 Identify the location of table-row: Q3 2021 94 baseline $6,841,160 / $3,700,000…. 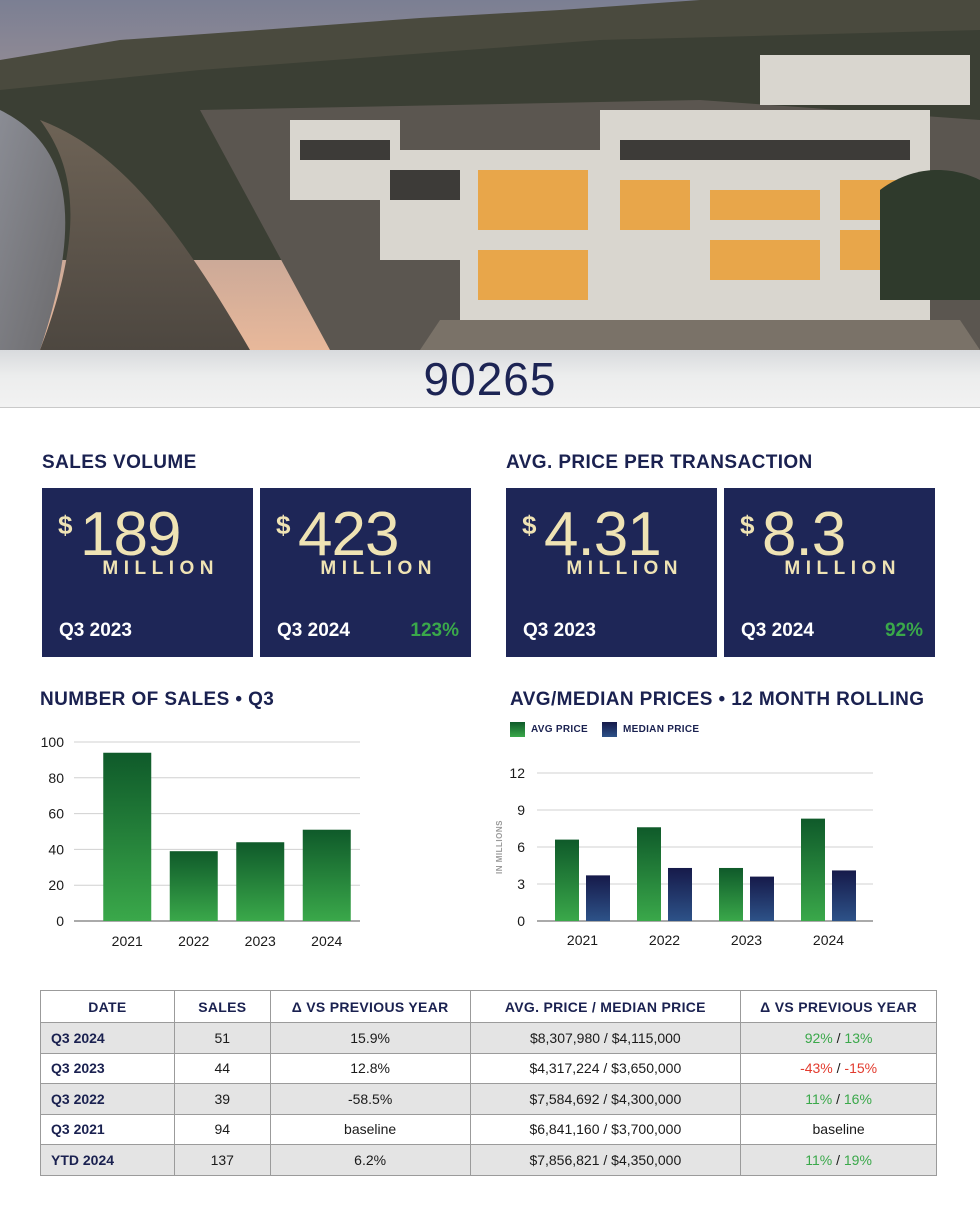
(488, 1129).